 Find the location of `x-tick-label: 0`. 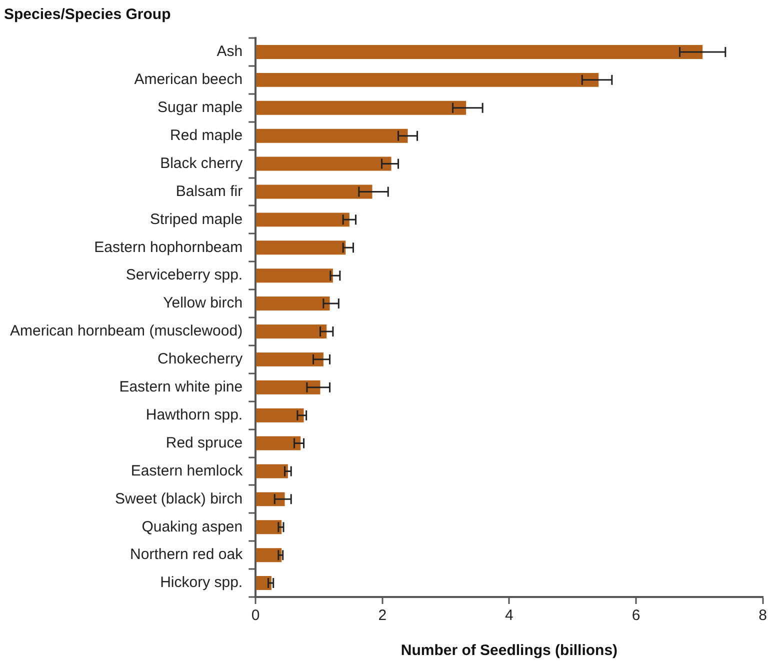

x-tick-label: 0 is located at coordinates (255, 615).